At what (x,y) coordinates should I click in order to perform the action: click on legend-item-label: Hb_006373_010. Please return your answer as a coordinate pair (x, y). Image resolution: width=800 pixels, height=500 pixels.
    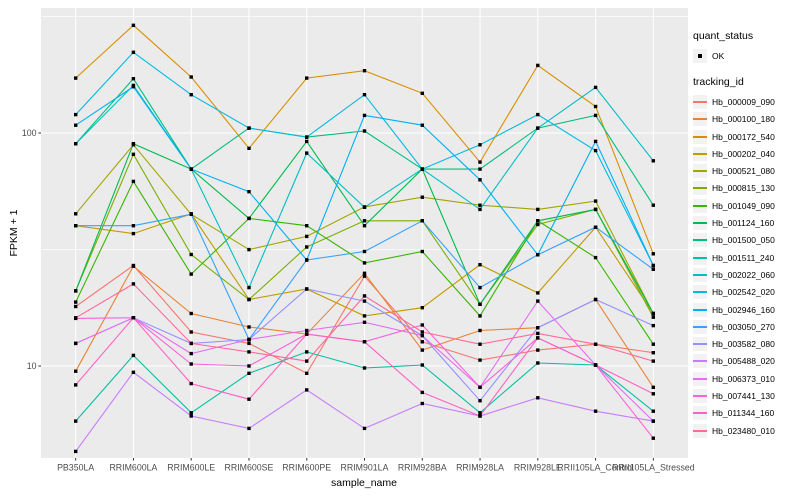
    Looking at the image, I should click on (743, 378).